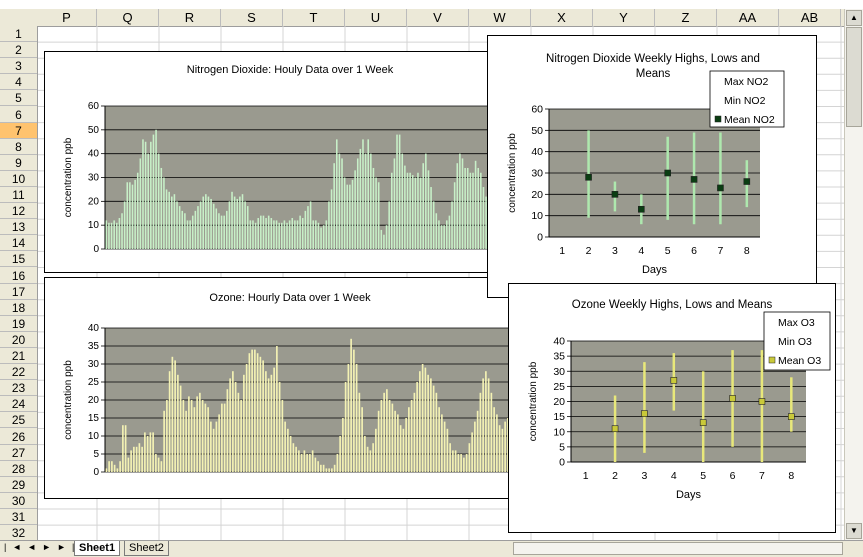 The width and height of the screenshot is (863, 557). What do you see at coordinates (146, 548) in the screenshot?
I see `tab-sheet2: Sheet2` at bounding box center [146, 548].